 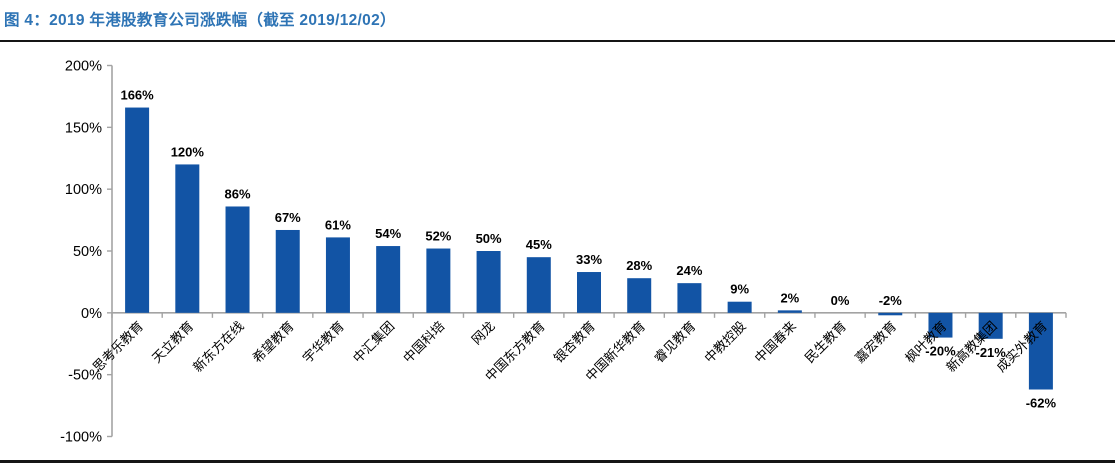 I want to click on bar-value-label: 52%, so click(x=438, y=236).